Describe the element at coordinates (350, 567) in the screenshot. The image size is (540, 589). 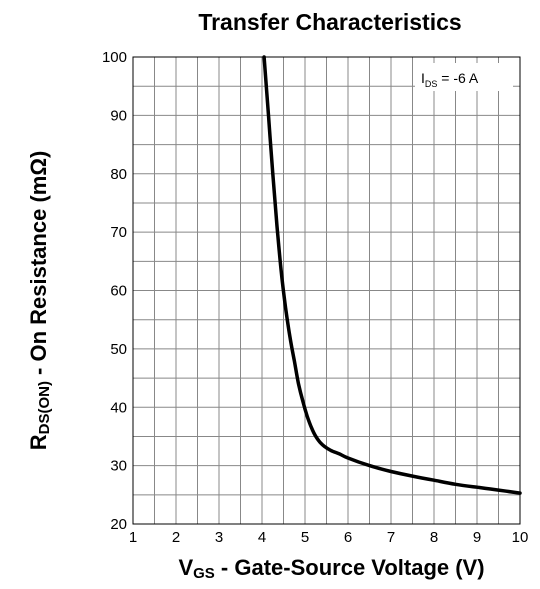
I see `x-axis-label-rest: - Gate-Source Voltage (V)` at that location.